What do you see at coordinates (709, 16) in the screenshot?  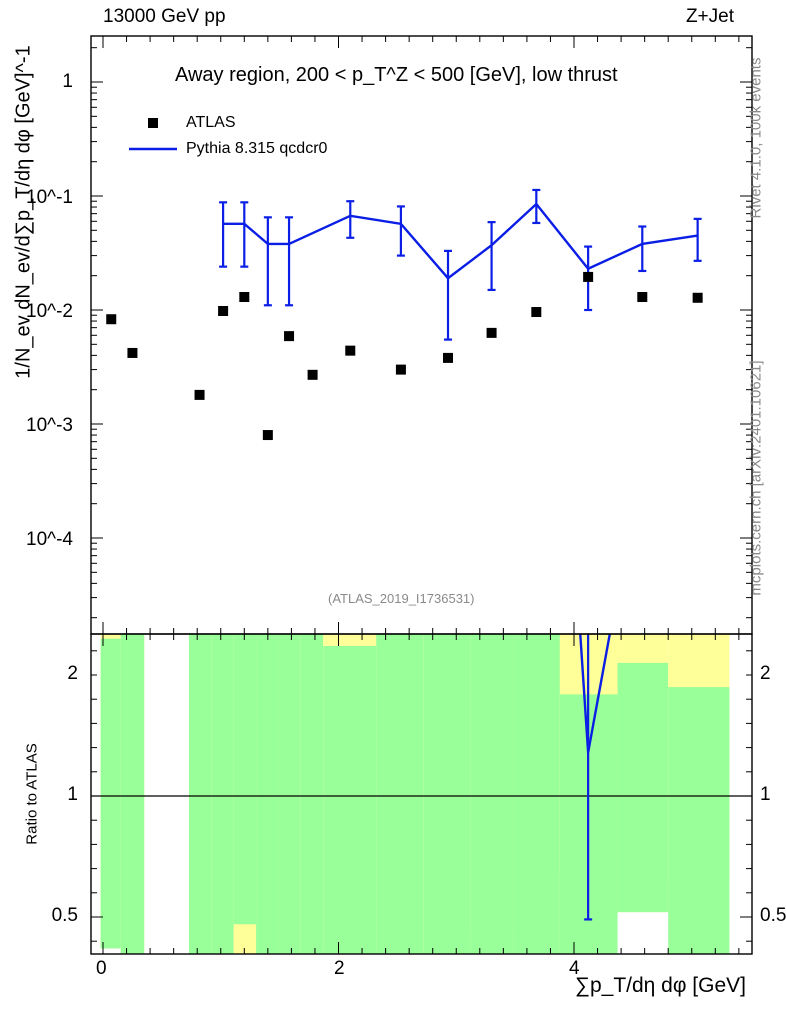 I see `process-label: Z+Jet` at bounding box center [709, 16].